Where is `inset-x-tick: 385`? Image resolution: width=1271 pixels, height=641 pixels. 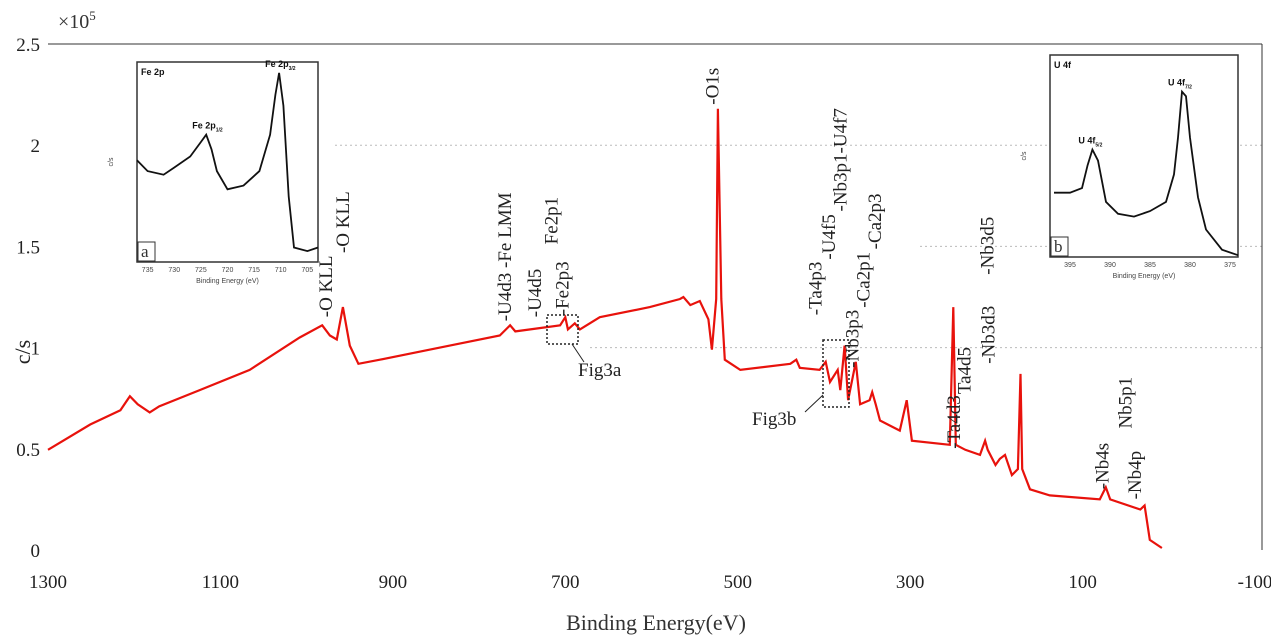 inset-x-tick: 385 is located at coordinates (1150, 265).